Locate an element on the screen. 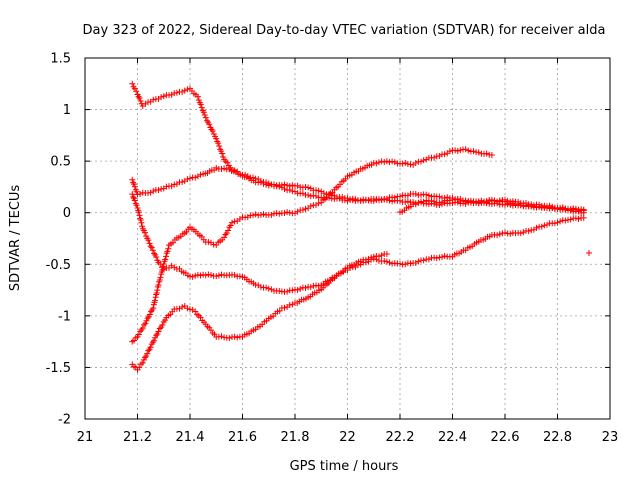  x-tick-label: 23 is located at coordinates (610, 437).